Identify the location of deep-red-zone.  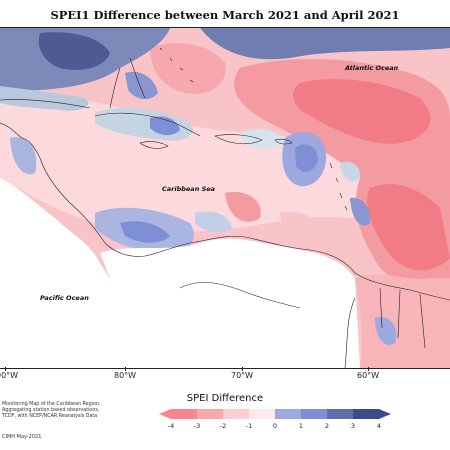
(362, 111).